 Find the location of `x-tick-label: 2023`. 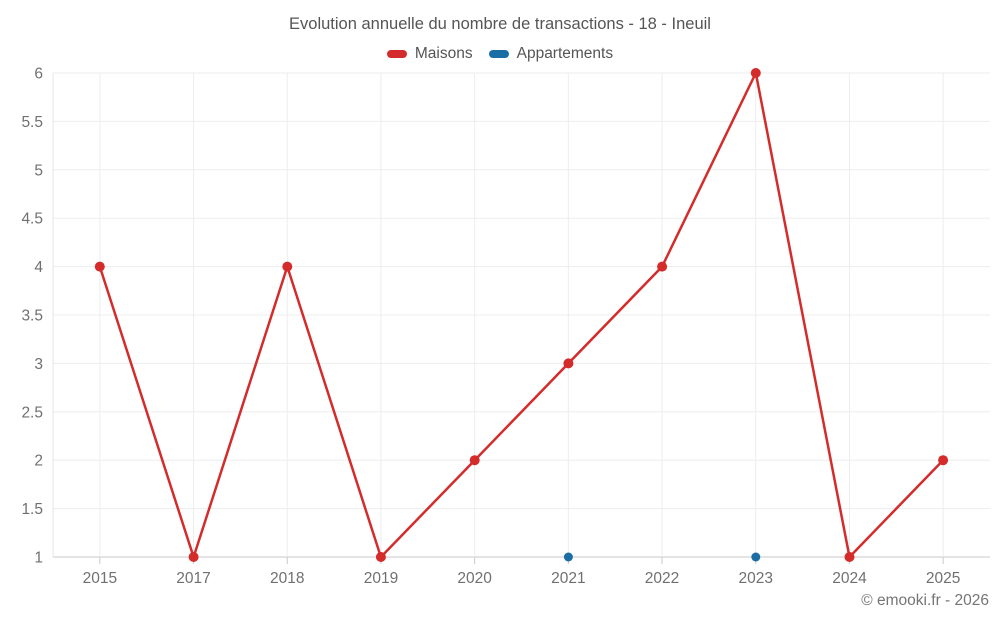

x-tick-label: 2023 is located at coordinates (756, 578).